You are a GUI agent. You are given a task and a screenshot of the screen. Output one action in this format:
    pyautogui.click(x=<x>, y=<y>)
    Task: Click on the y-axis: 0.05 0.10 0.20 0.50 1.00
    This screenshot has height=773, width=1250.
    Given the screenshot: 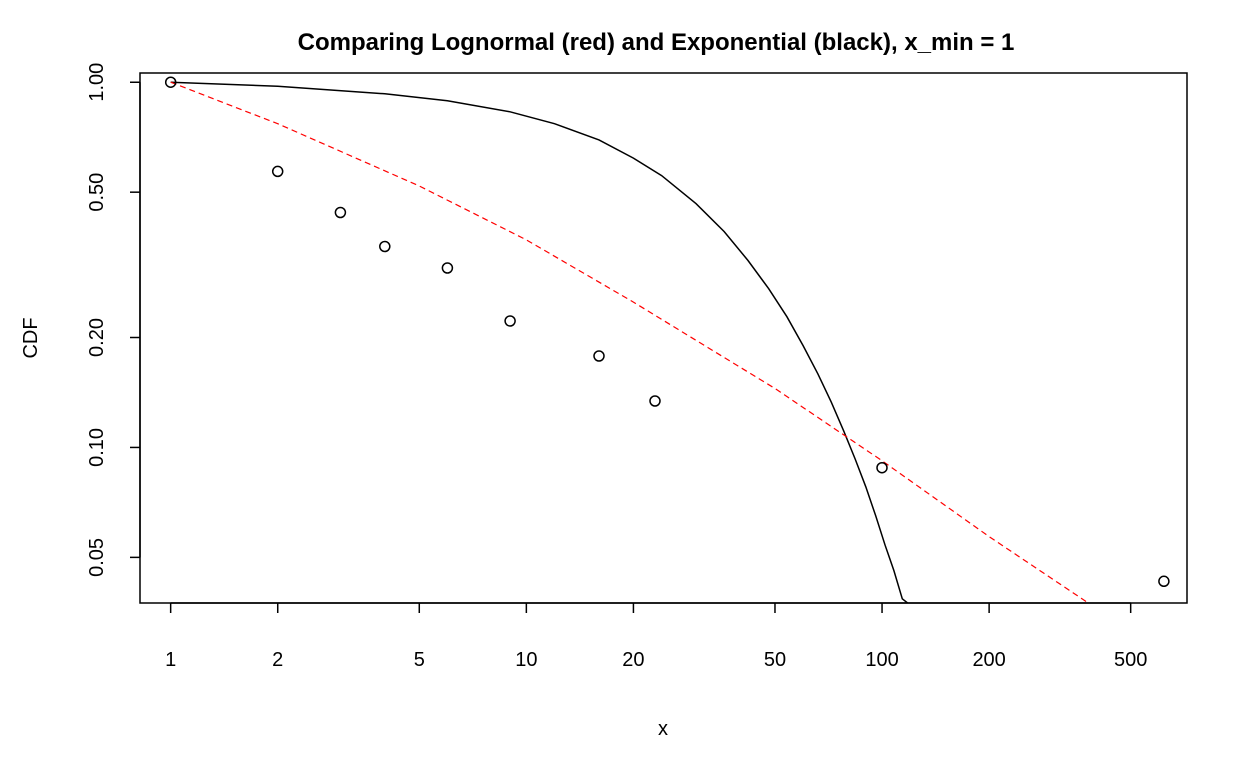 What is the action you would take?
    pyautogui.click(x=113, y=320)
    